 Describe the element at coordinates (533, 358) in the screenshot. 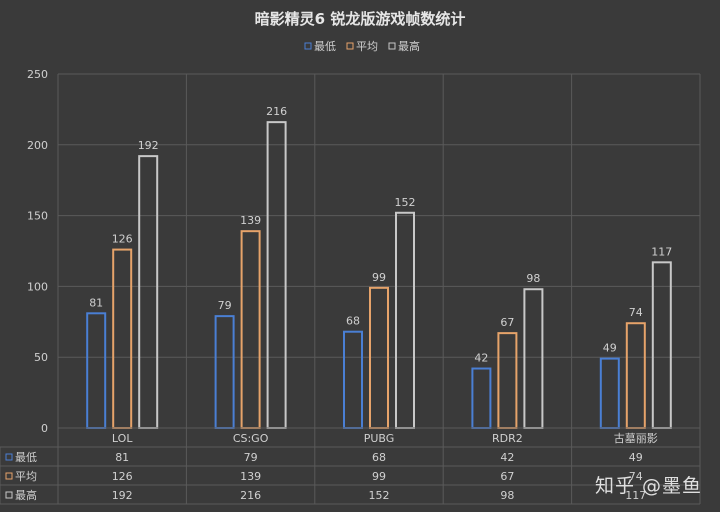

I see `bar-最高-RDR2` at that location.